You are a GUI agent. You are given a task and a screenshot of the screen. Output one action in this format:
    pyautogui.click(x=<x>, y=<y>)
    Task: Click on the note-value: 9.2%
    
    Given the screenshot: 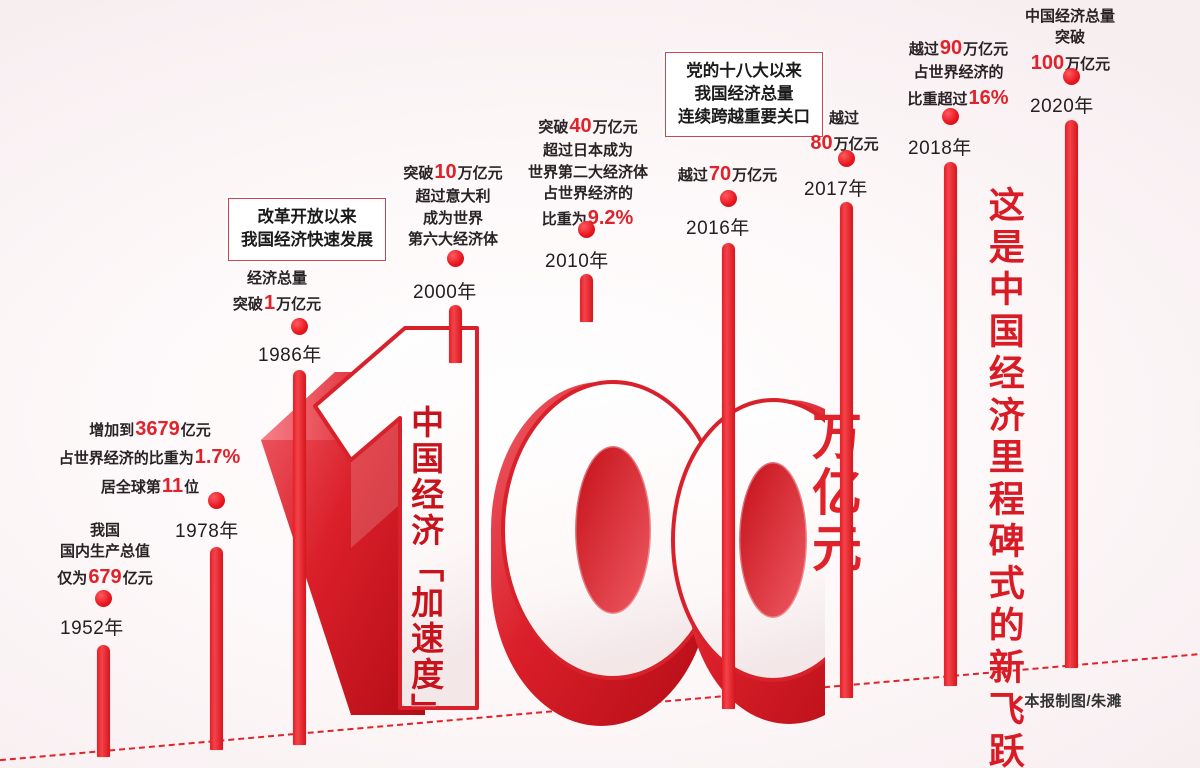 What is the action you would take?
    pyautogui.click(x=610, y=218)
    